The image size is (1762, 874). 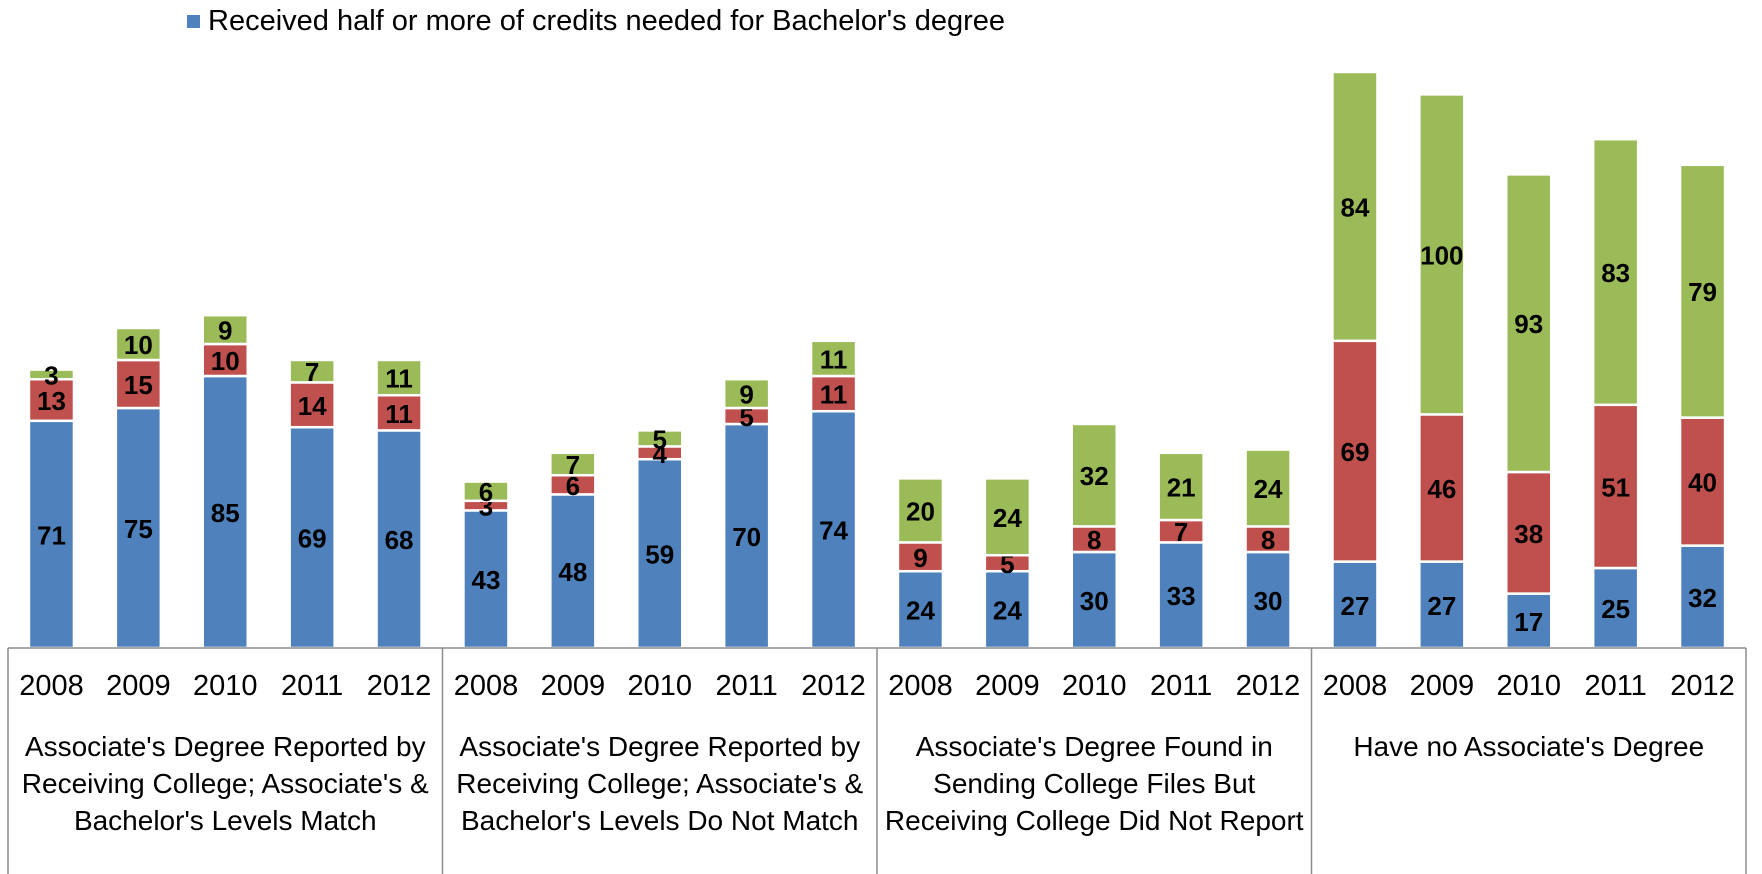 I want to click on data-label: 59, so click(x=659, y=555).